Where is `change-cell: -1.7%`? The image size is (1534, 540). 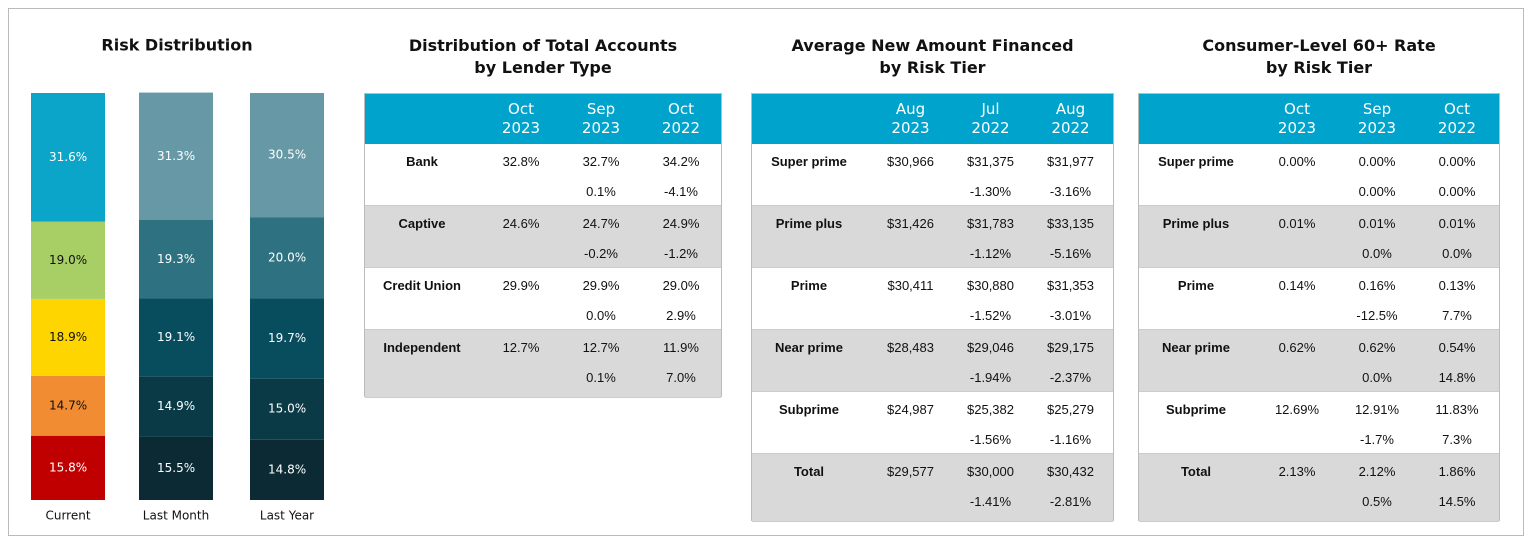 change-cell: -1.7% is located at coordinates (1377, 439).